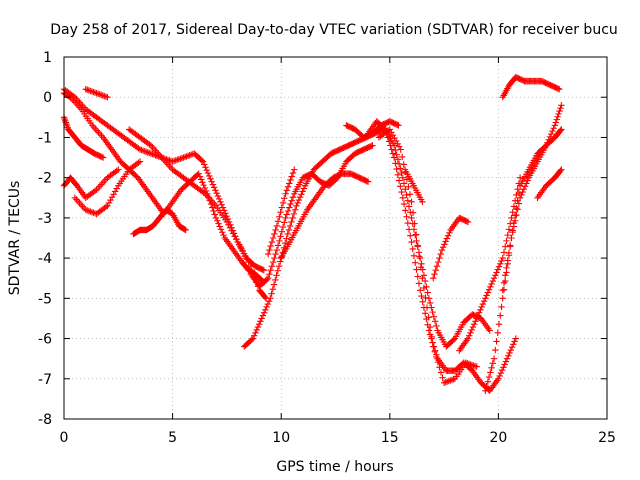 This screenshot has height=480, width=640. I want to click on y-tick-label: -7, so click(45, 380).